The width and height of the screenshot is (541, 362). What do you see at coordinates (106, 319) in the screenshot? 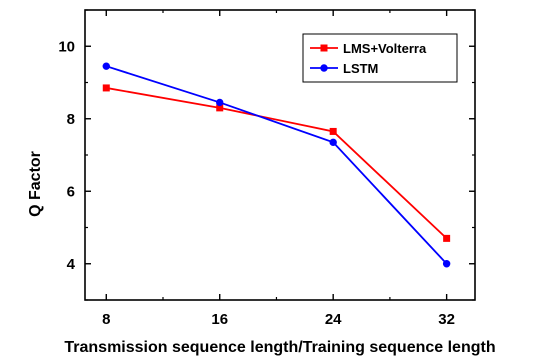
I see `x-tick-label: 8` at bounding box center [106, 319].